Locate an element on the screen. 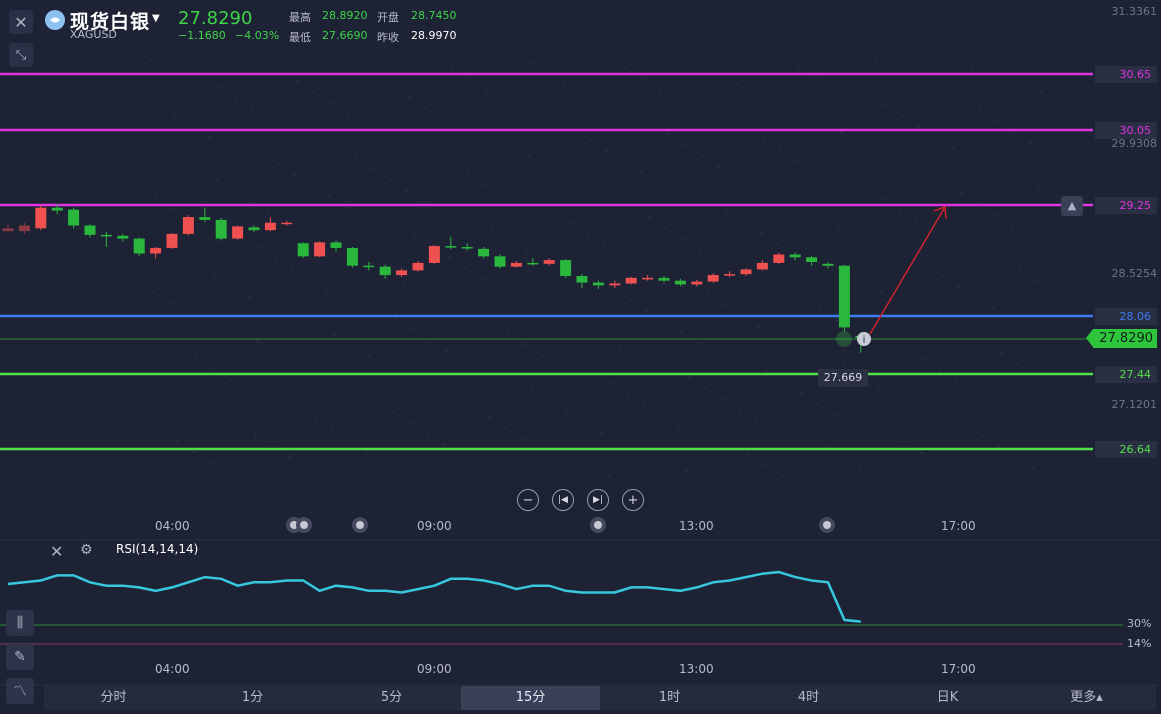 The height and width of the screenshot is (714, 1161). tab-timeshare: 分时 is located at coordinates (113, 697).